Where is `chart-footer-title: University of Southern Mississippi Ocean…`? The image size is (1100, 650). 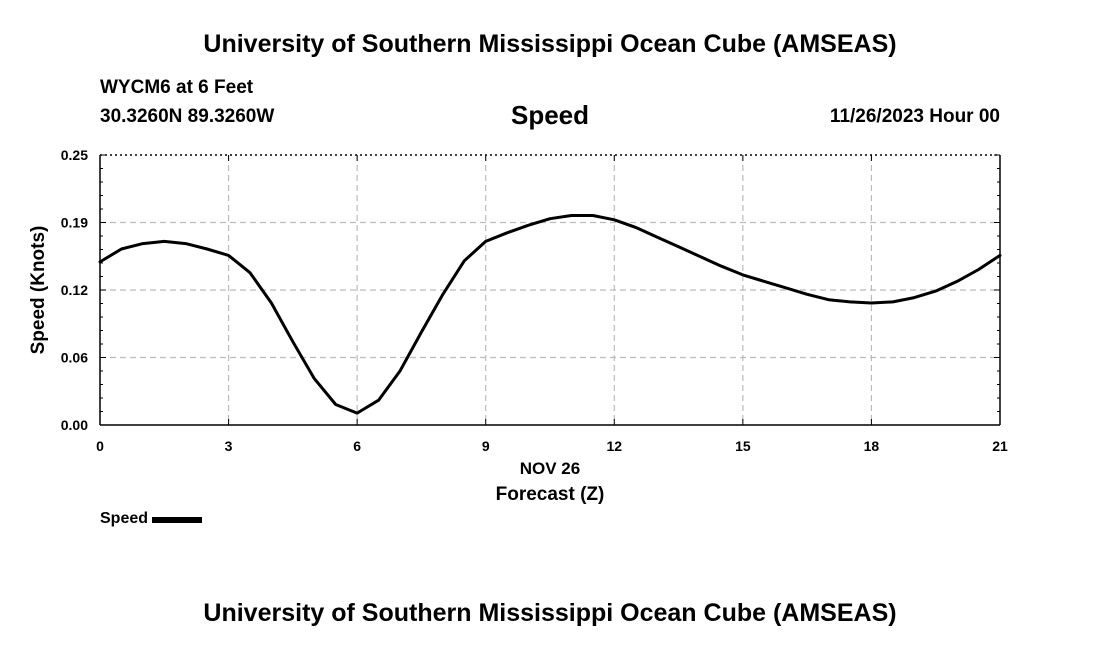 chart-footer-title: University of Southern Mississippi Ocean… is located at coordinates (550, 613).